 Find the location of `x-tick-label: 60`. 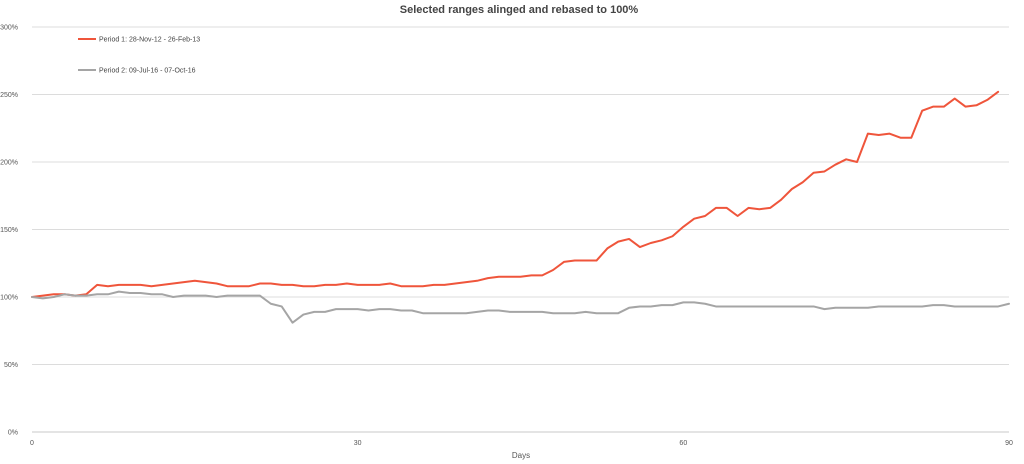

x-tick-label: 60 is located at coordinates (683, 443).